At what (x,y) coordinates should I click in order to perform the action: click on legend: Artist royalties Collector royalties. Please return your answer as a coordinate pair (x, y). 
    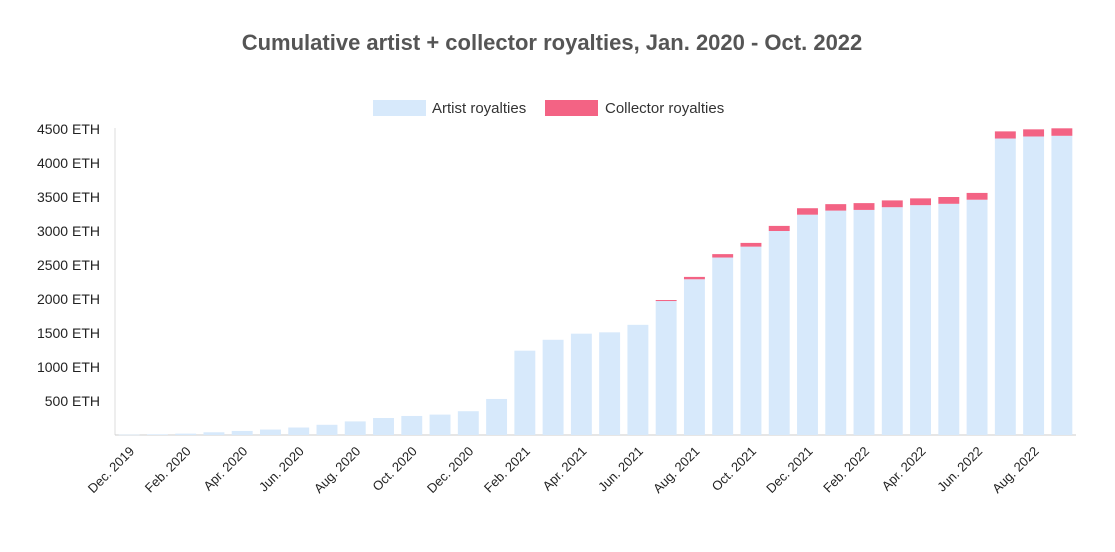
    Looking at the image, I should click on (548, 108).